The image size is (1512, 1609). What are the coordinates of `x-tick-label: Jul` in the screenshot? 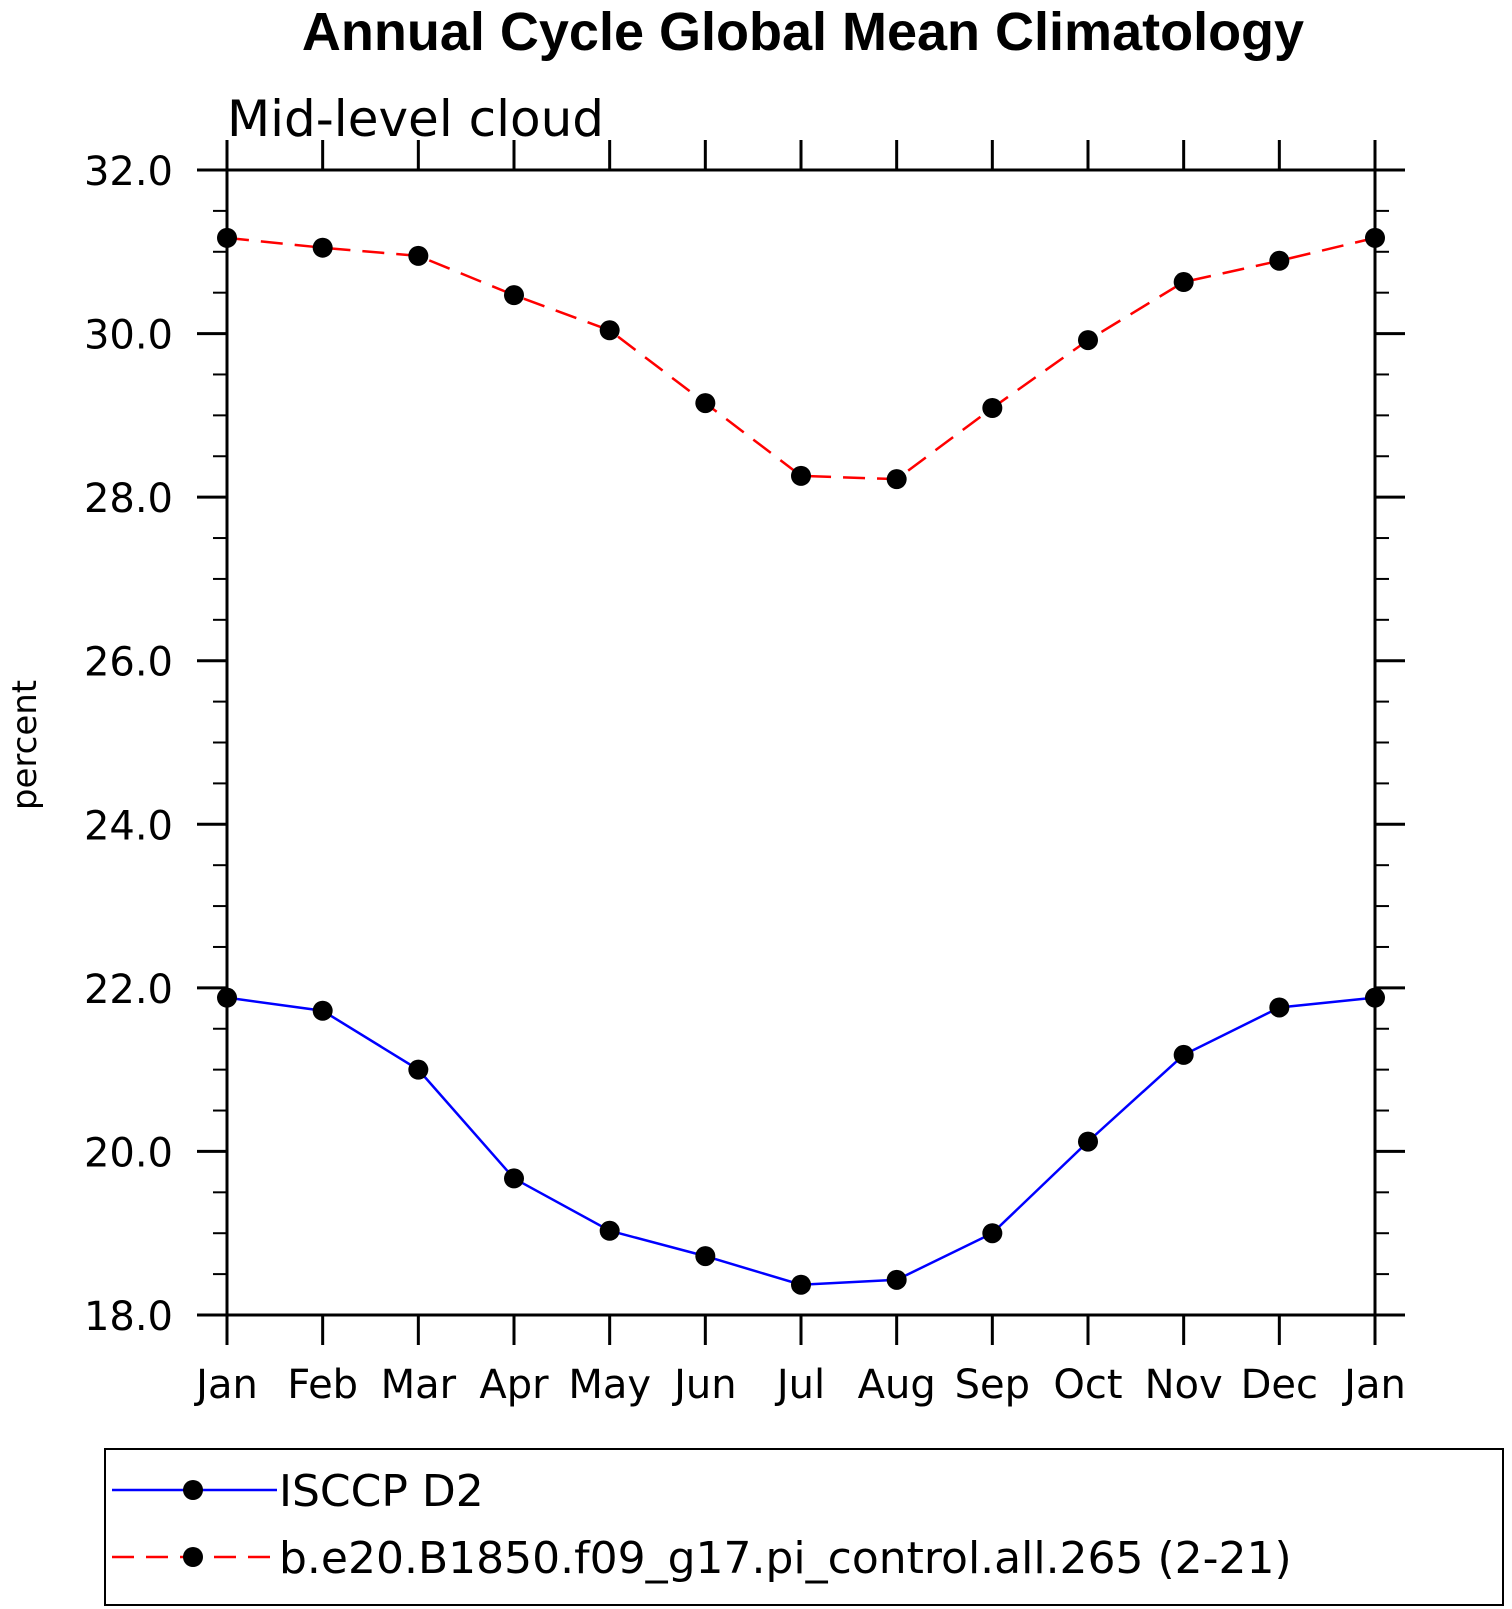 It's located at (799, 1385).